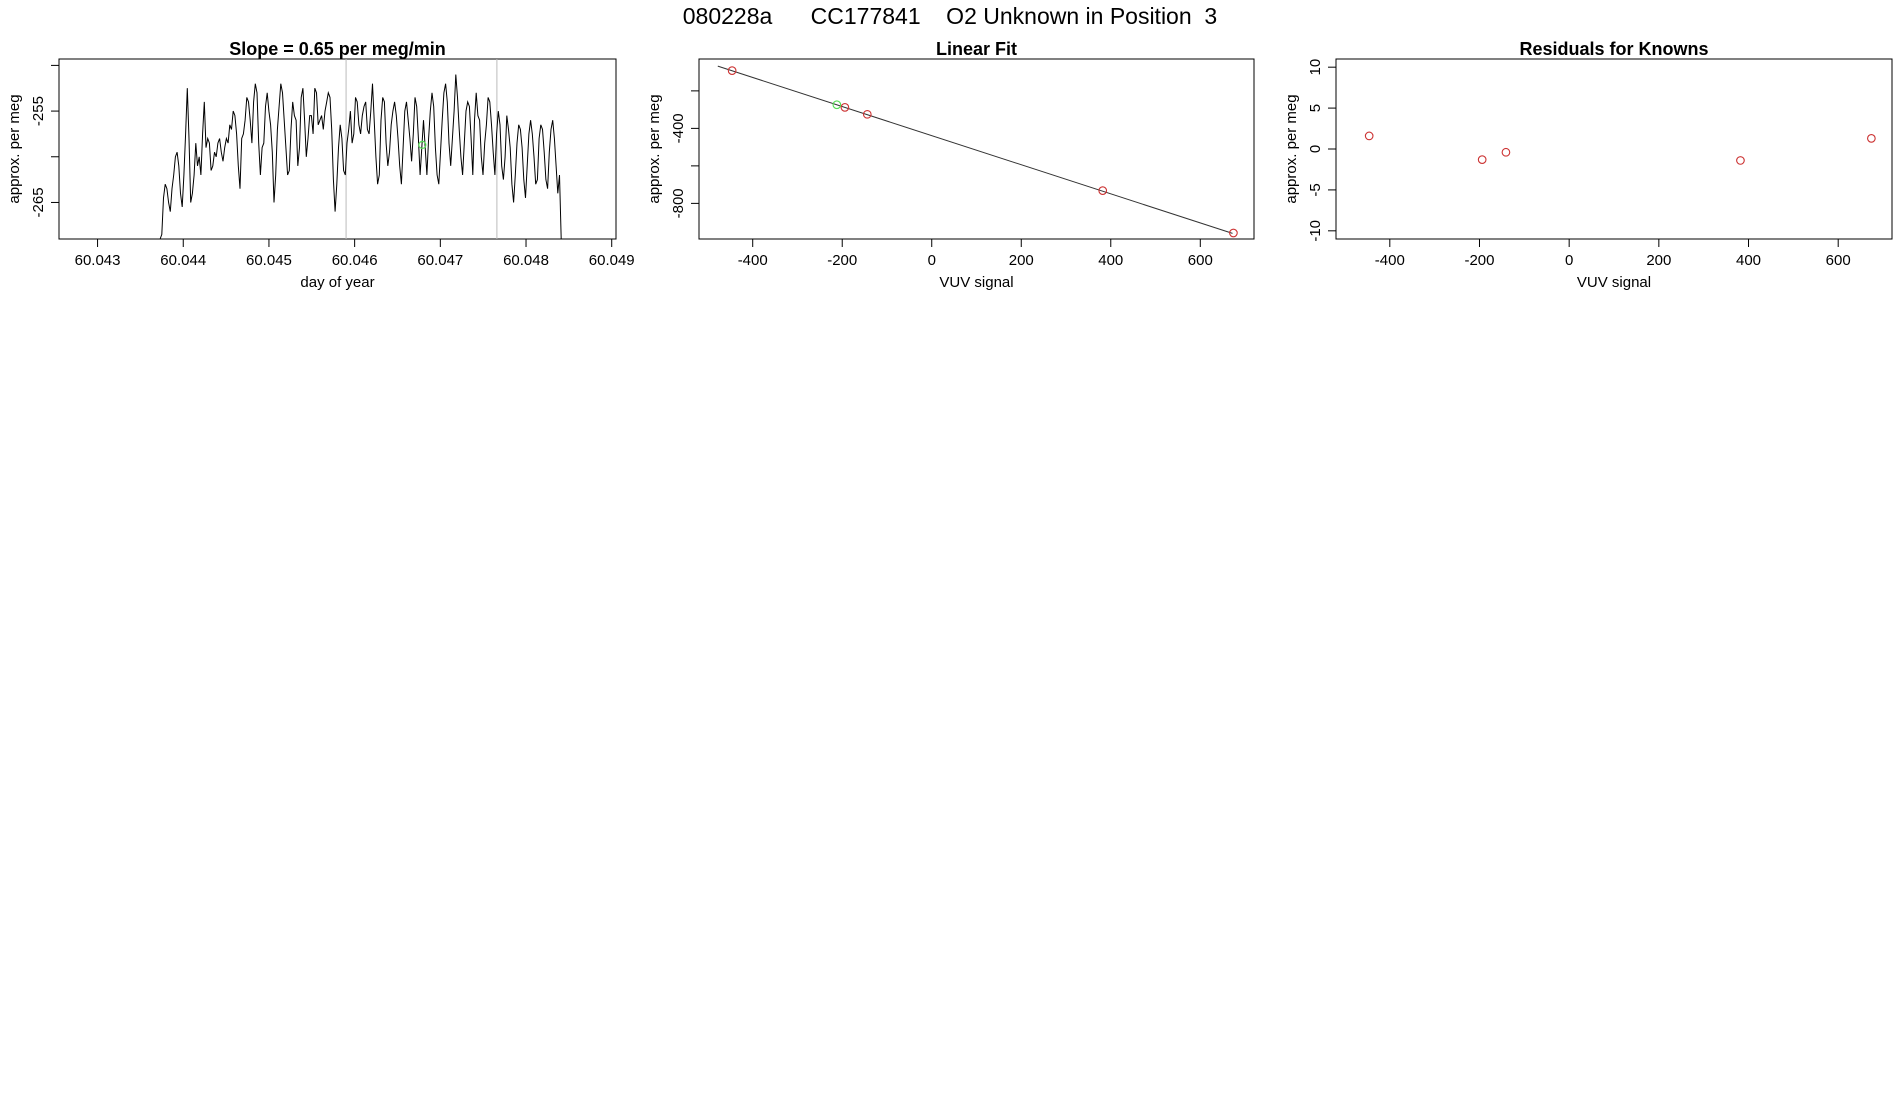  I want to click on y-tick-label: -265, so click(38, 202).